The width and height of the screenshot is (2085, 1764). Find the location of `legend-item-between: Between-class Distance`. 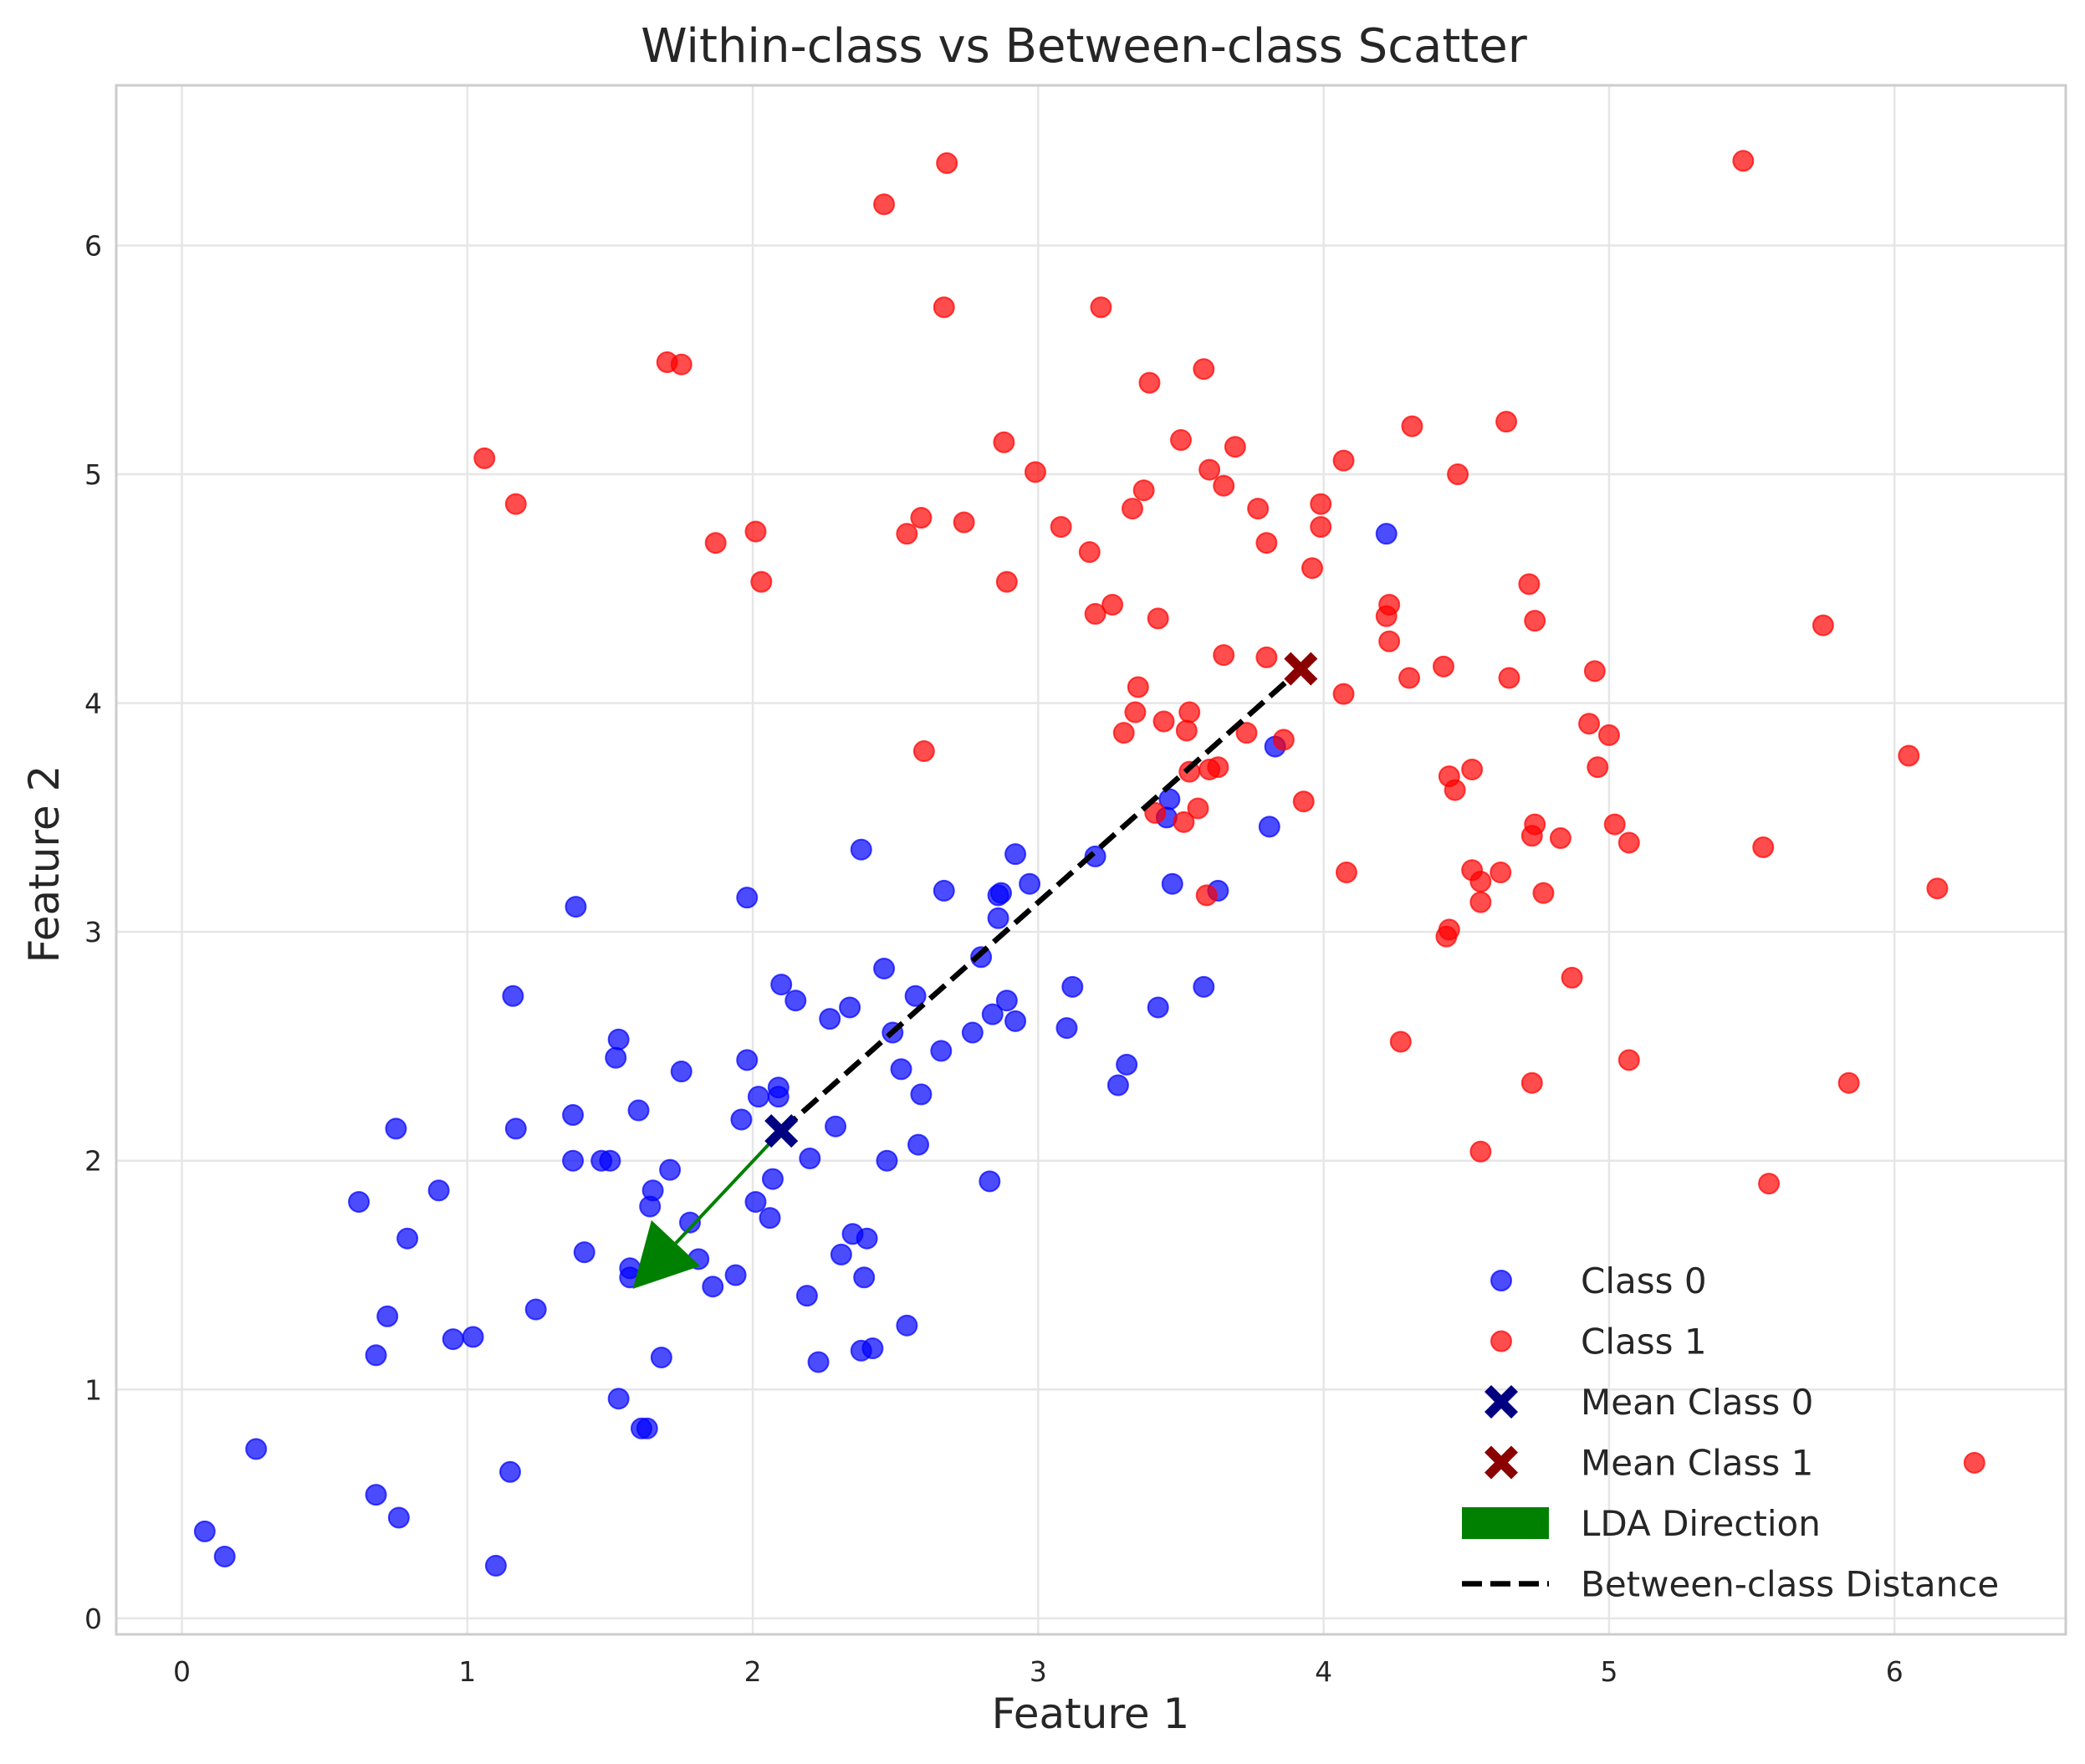

legend-item-between: Between-class Distance is located at coordinates (1731, 1584).